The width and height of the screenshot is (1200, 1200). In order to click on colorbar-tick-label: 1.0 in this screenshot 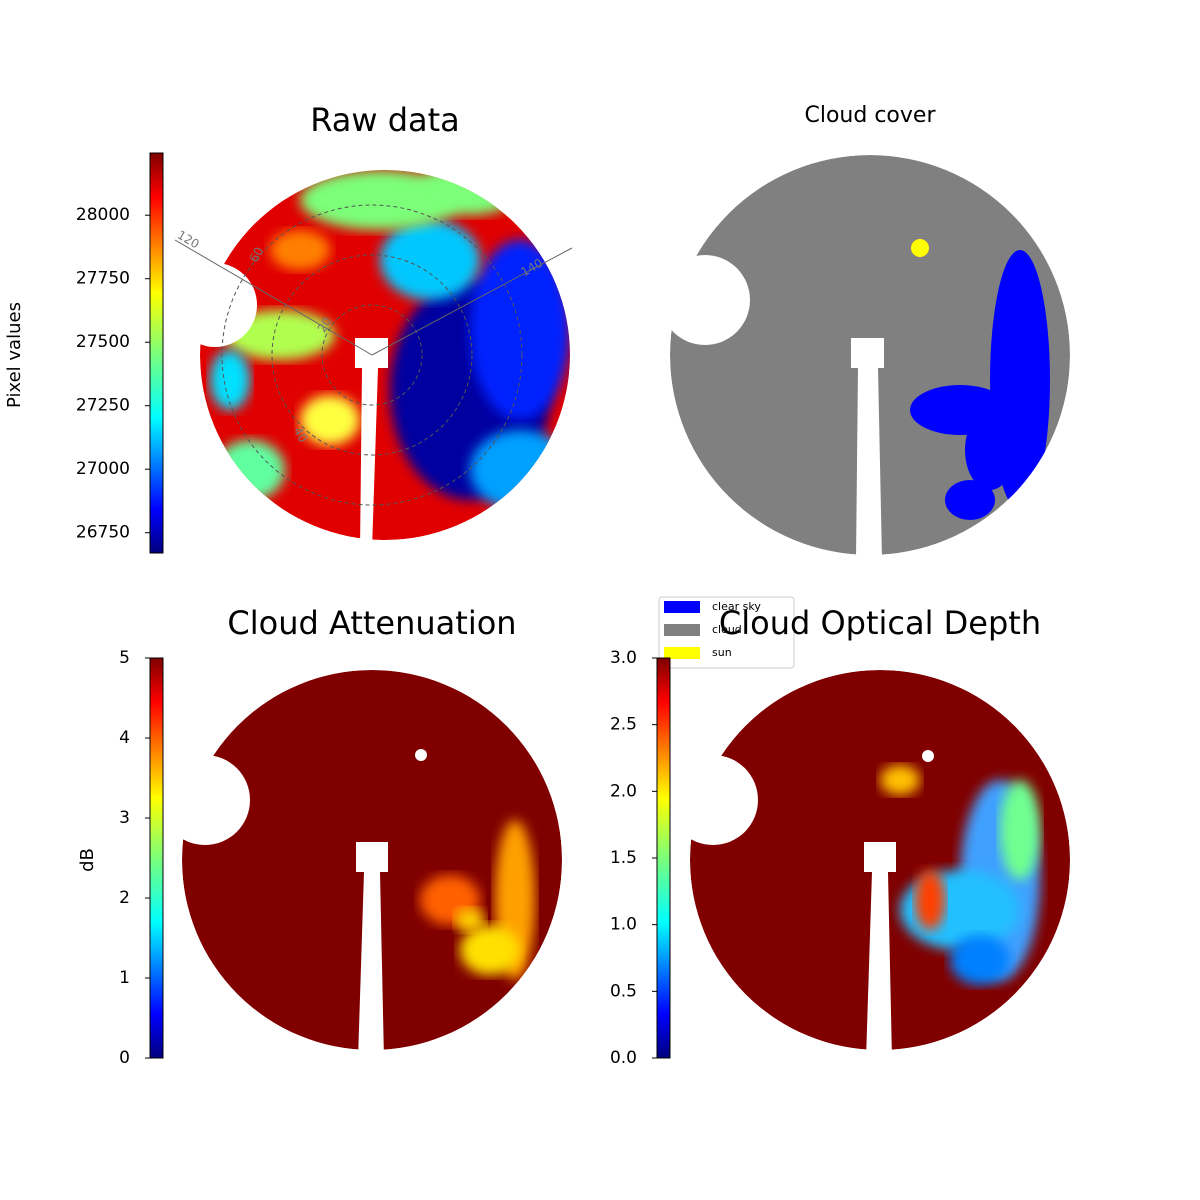, I will do `click(623, 925)`.